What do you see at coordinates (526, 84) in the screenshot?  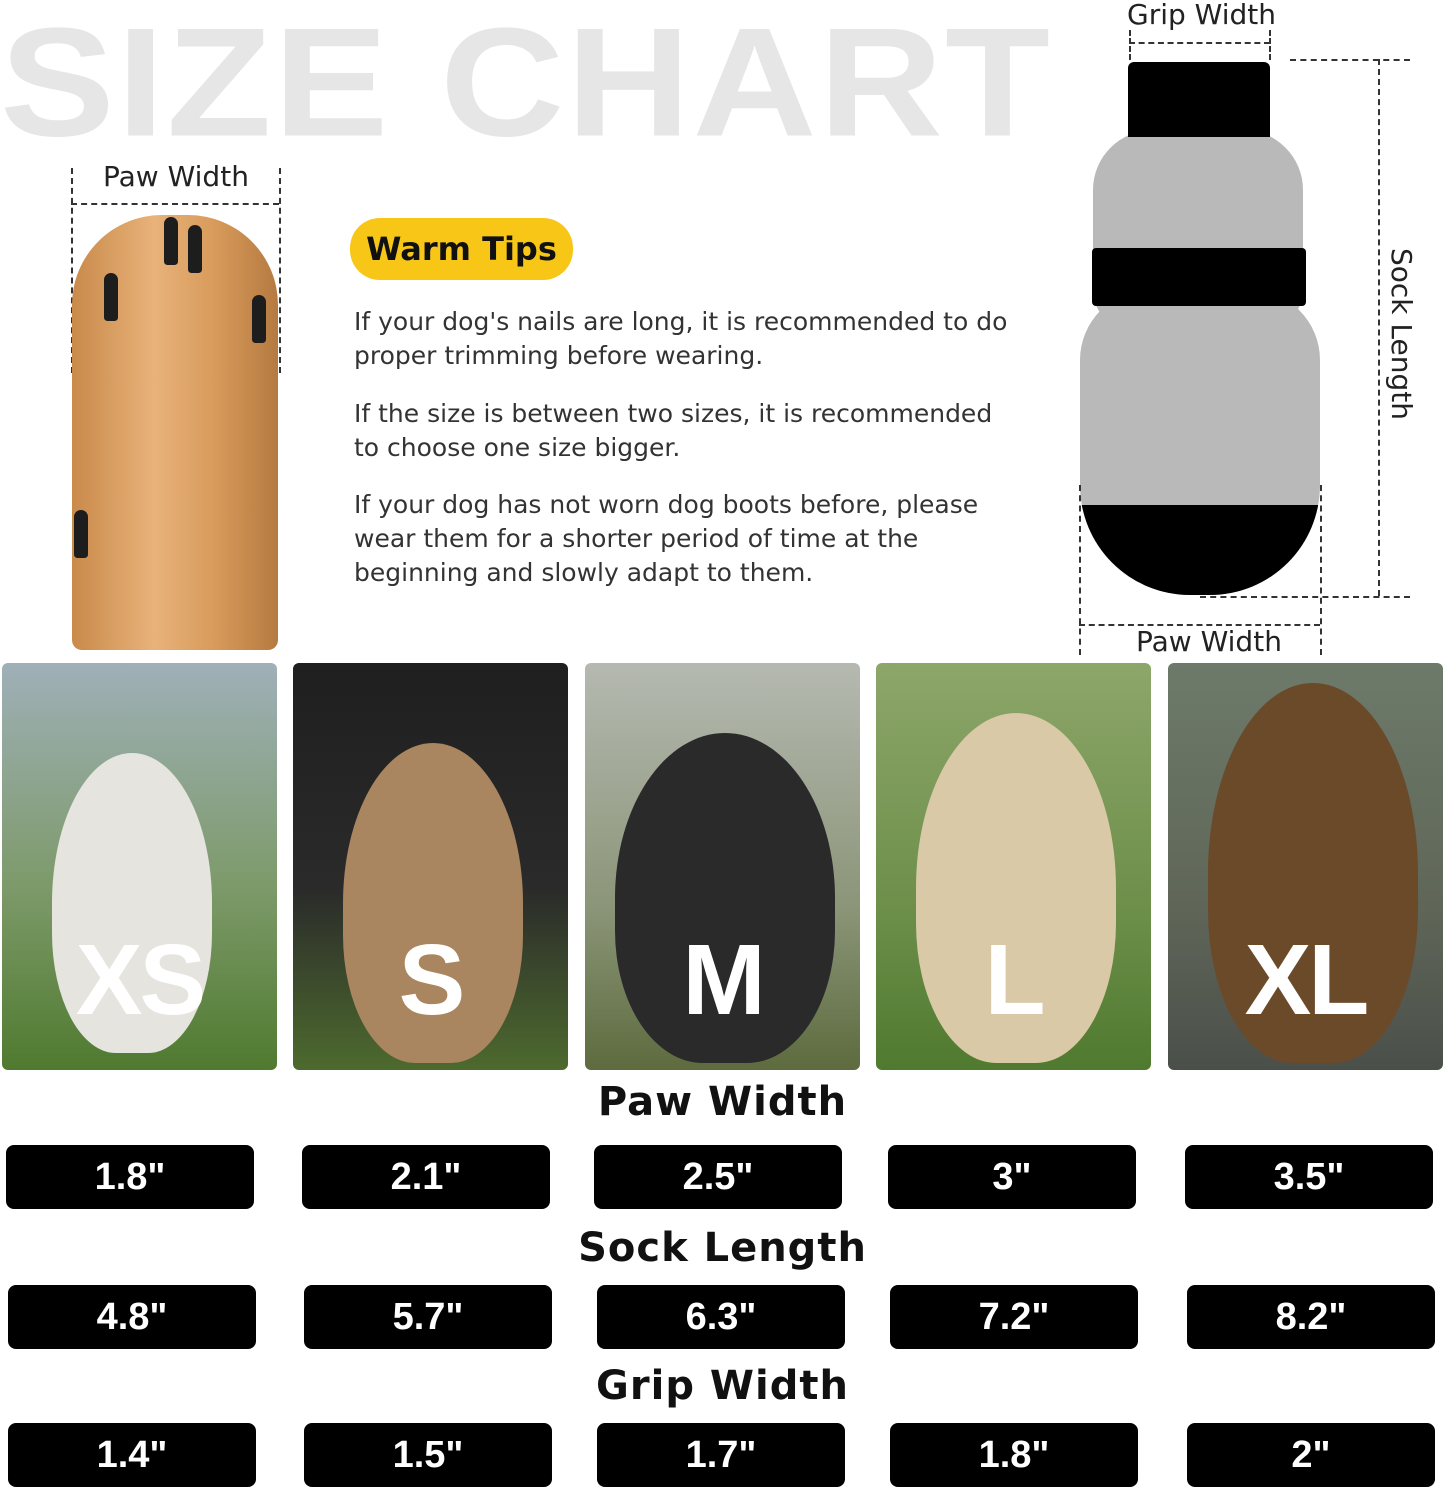 I see `size-chart-title: SIZE CHART` at bounding box center [526, 84].